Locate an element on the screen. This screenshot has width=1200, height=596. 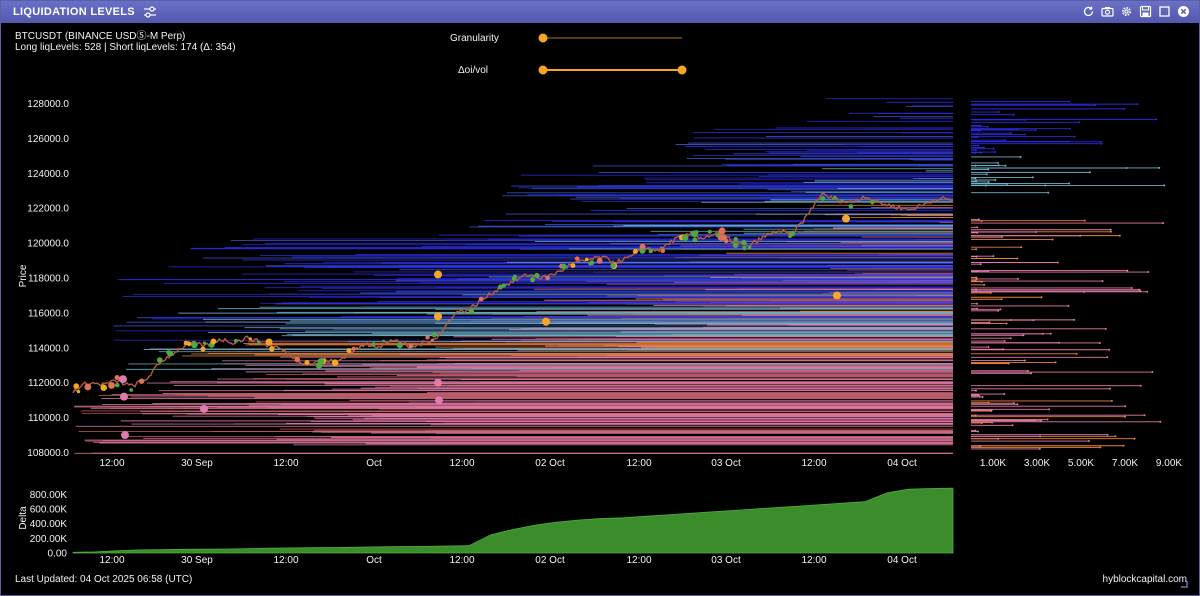
oivol-label: Δoi/vol is located at coordinates (473, 70).